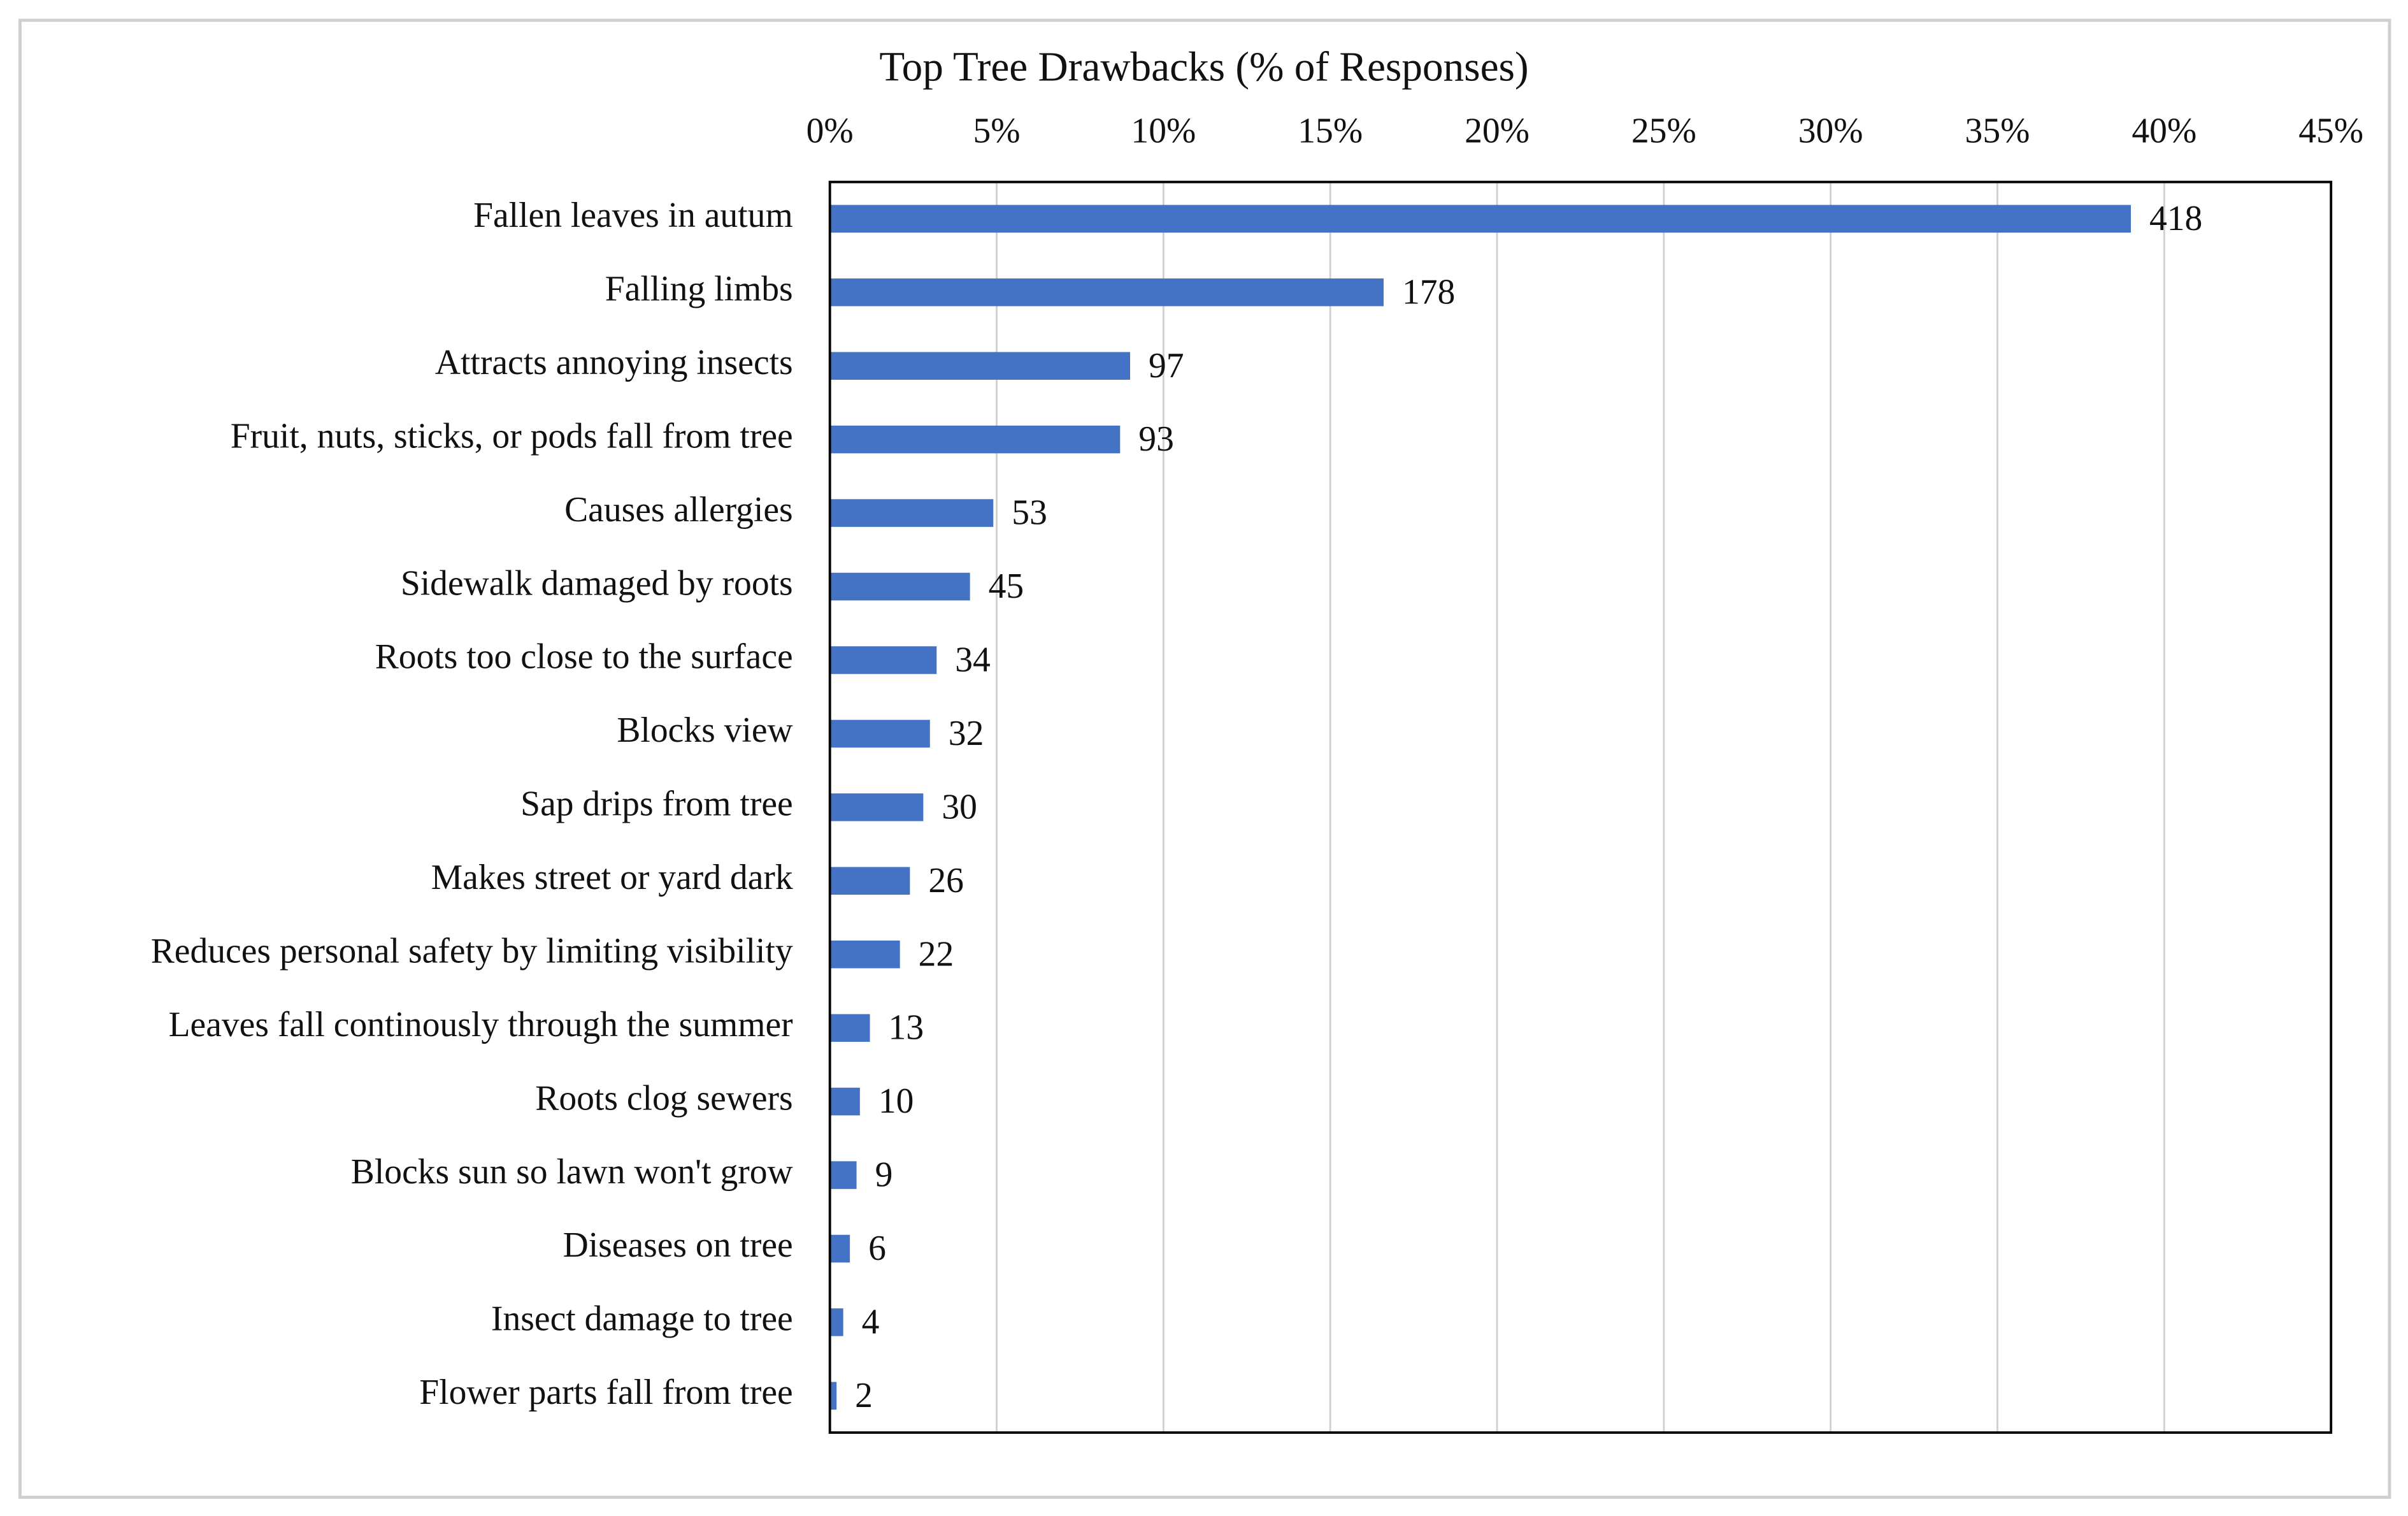 The width and height of the screenshot is (2408, 1516). Describe the element at coordinates (584, 657) in the screenshot. I see `y-tick-label: Roots too close to the surface` at that location.